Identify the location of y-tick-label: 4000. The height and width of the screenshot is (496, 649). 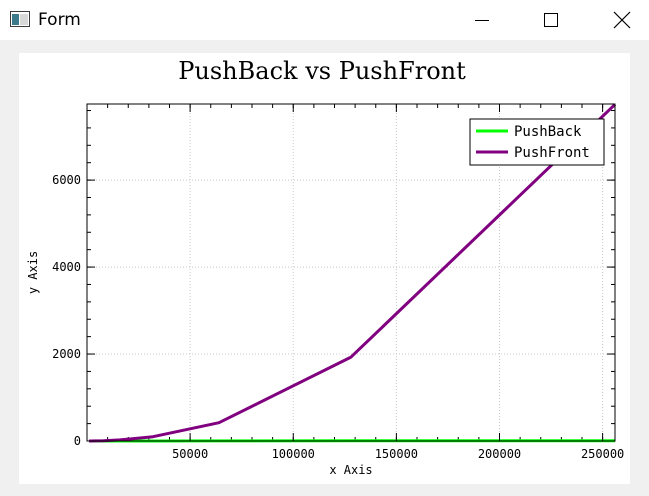
(66, 267).